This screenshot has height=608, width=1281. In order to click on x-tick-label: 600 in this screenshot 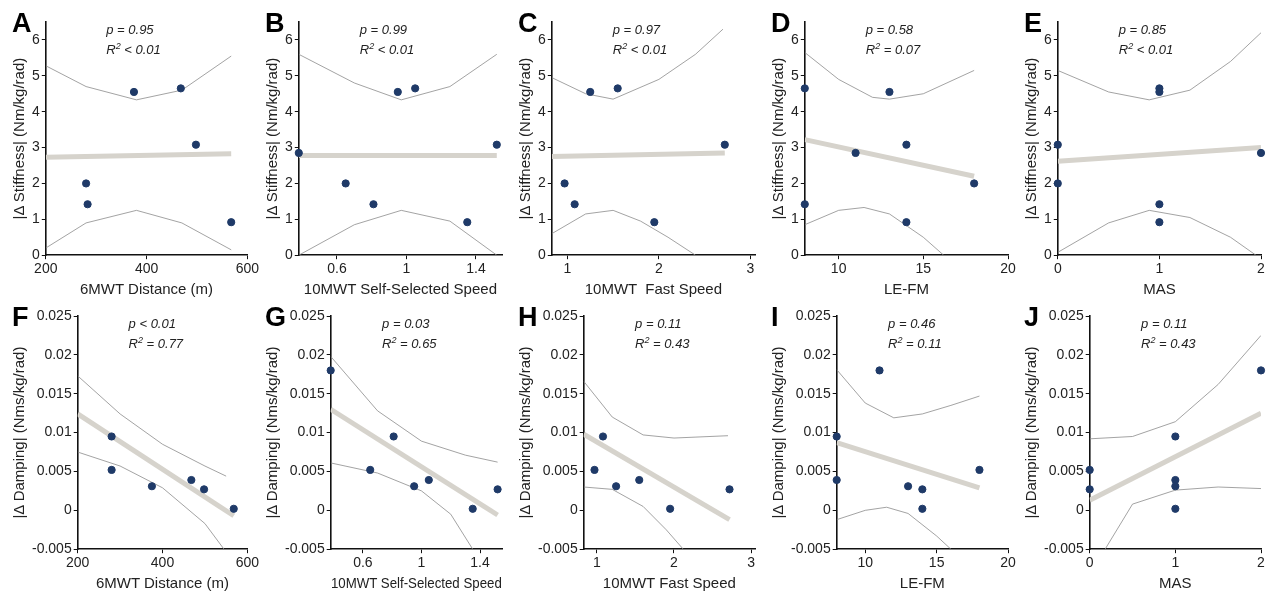, I will do `click(247, 562)`.